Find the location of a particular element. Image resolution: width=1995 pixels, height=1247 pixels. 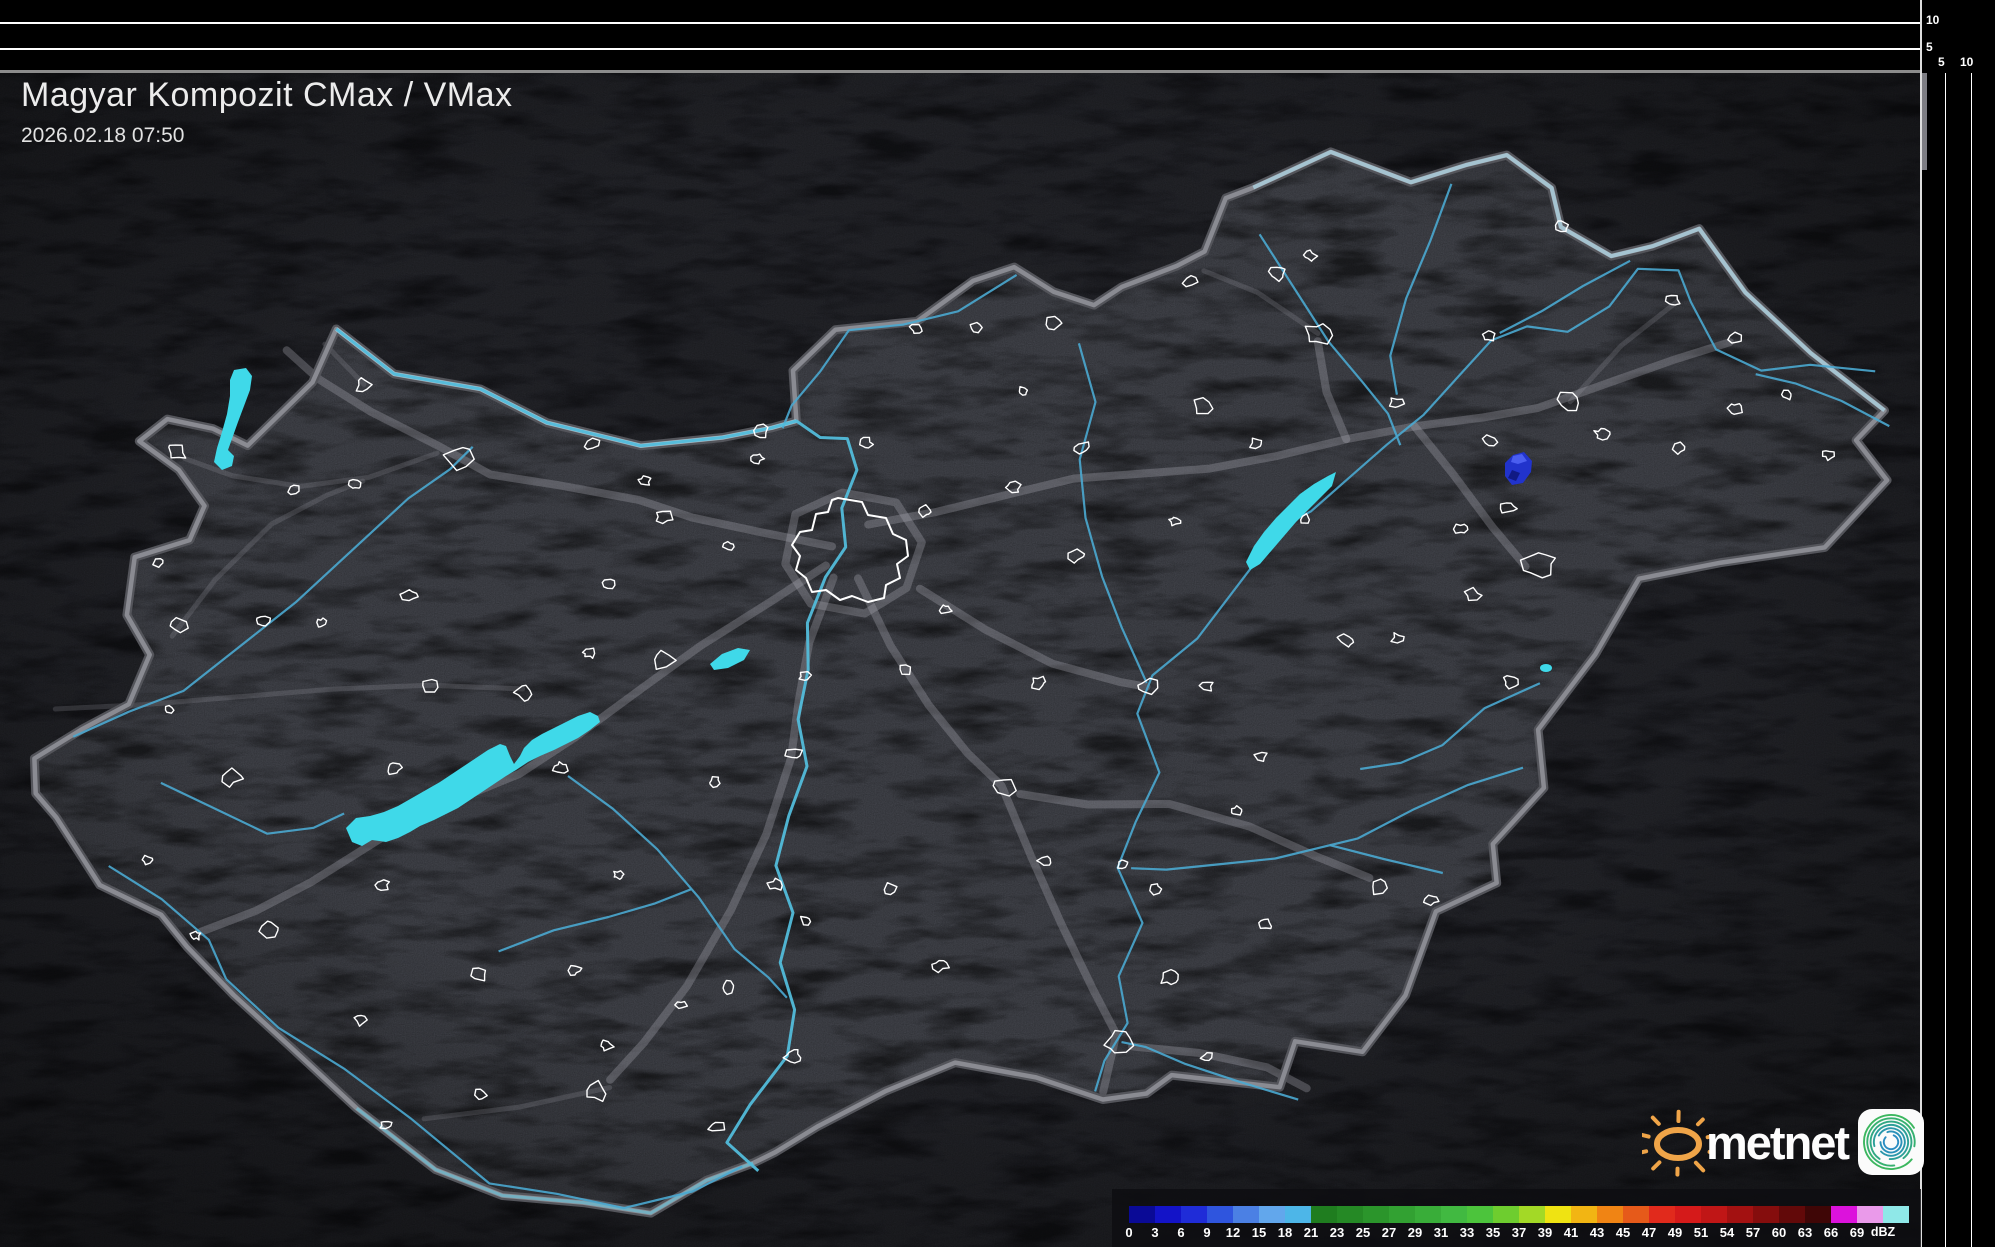

dbz-cell-label: 25 is located at coordinates (1363, 1232).